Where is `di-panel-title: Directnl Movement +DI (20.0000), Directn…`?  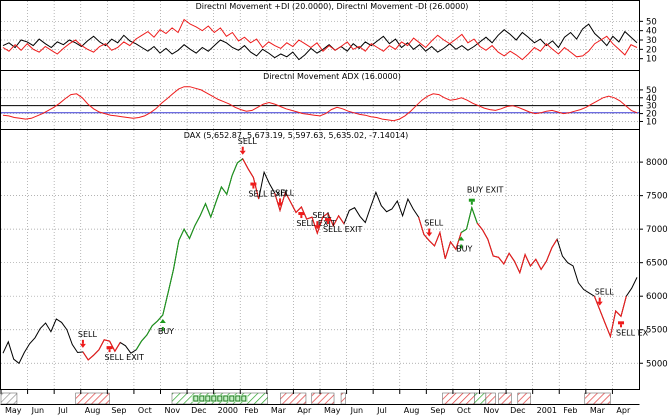 di-panel-title: Directnl Movement +DI (20.0000), Directn… is located at coordinates (332, 6).